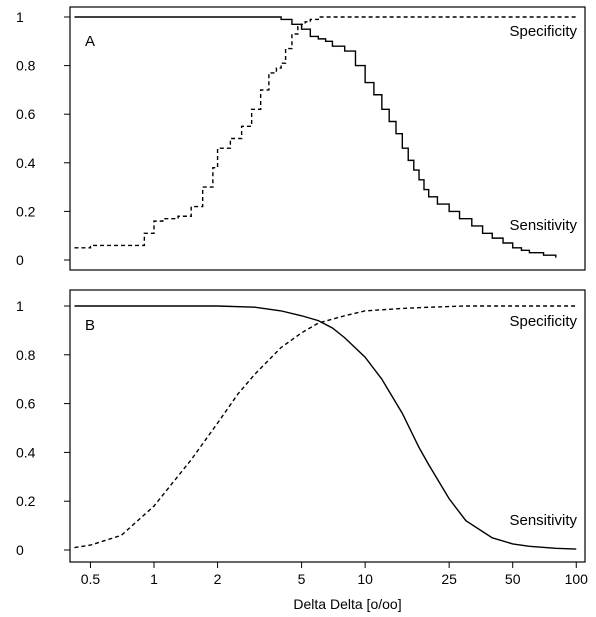 Image resolution: width=596 pixels, height=617 pixels. Describe the element at coordinates (449, 579) in the screenshot. I see `x-tick-label: 25` at that location.